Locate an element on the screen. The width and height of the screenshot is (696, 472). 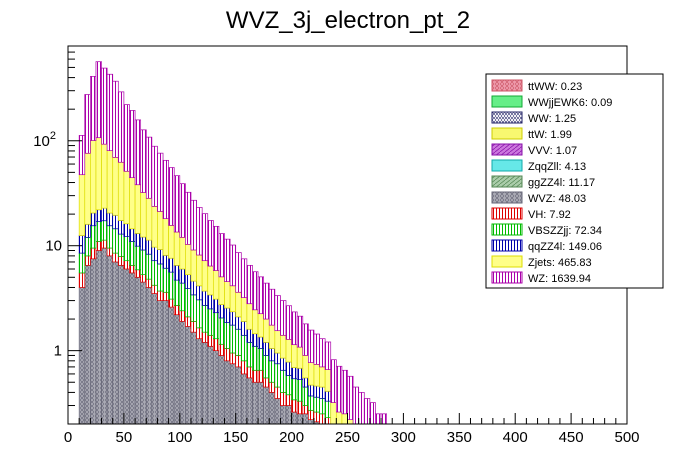
legend-label: ttWW: 0.23 is located at coordinates (555, 87).